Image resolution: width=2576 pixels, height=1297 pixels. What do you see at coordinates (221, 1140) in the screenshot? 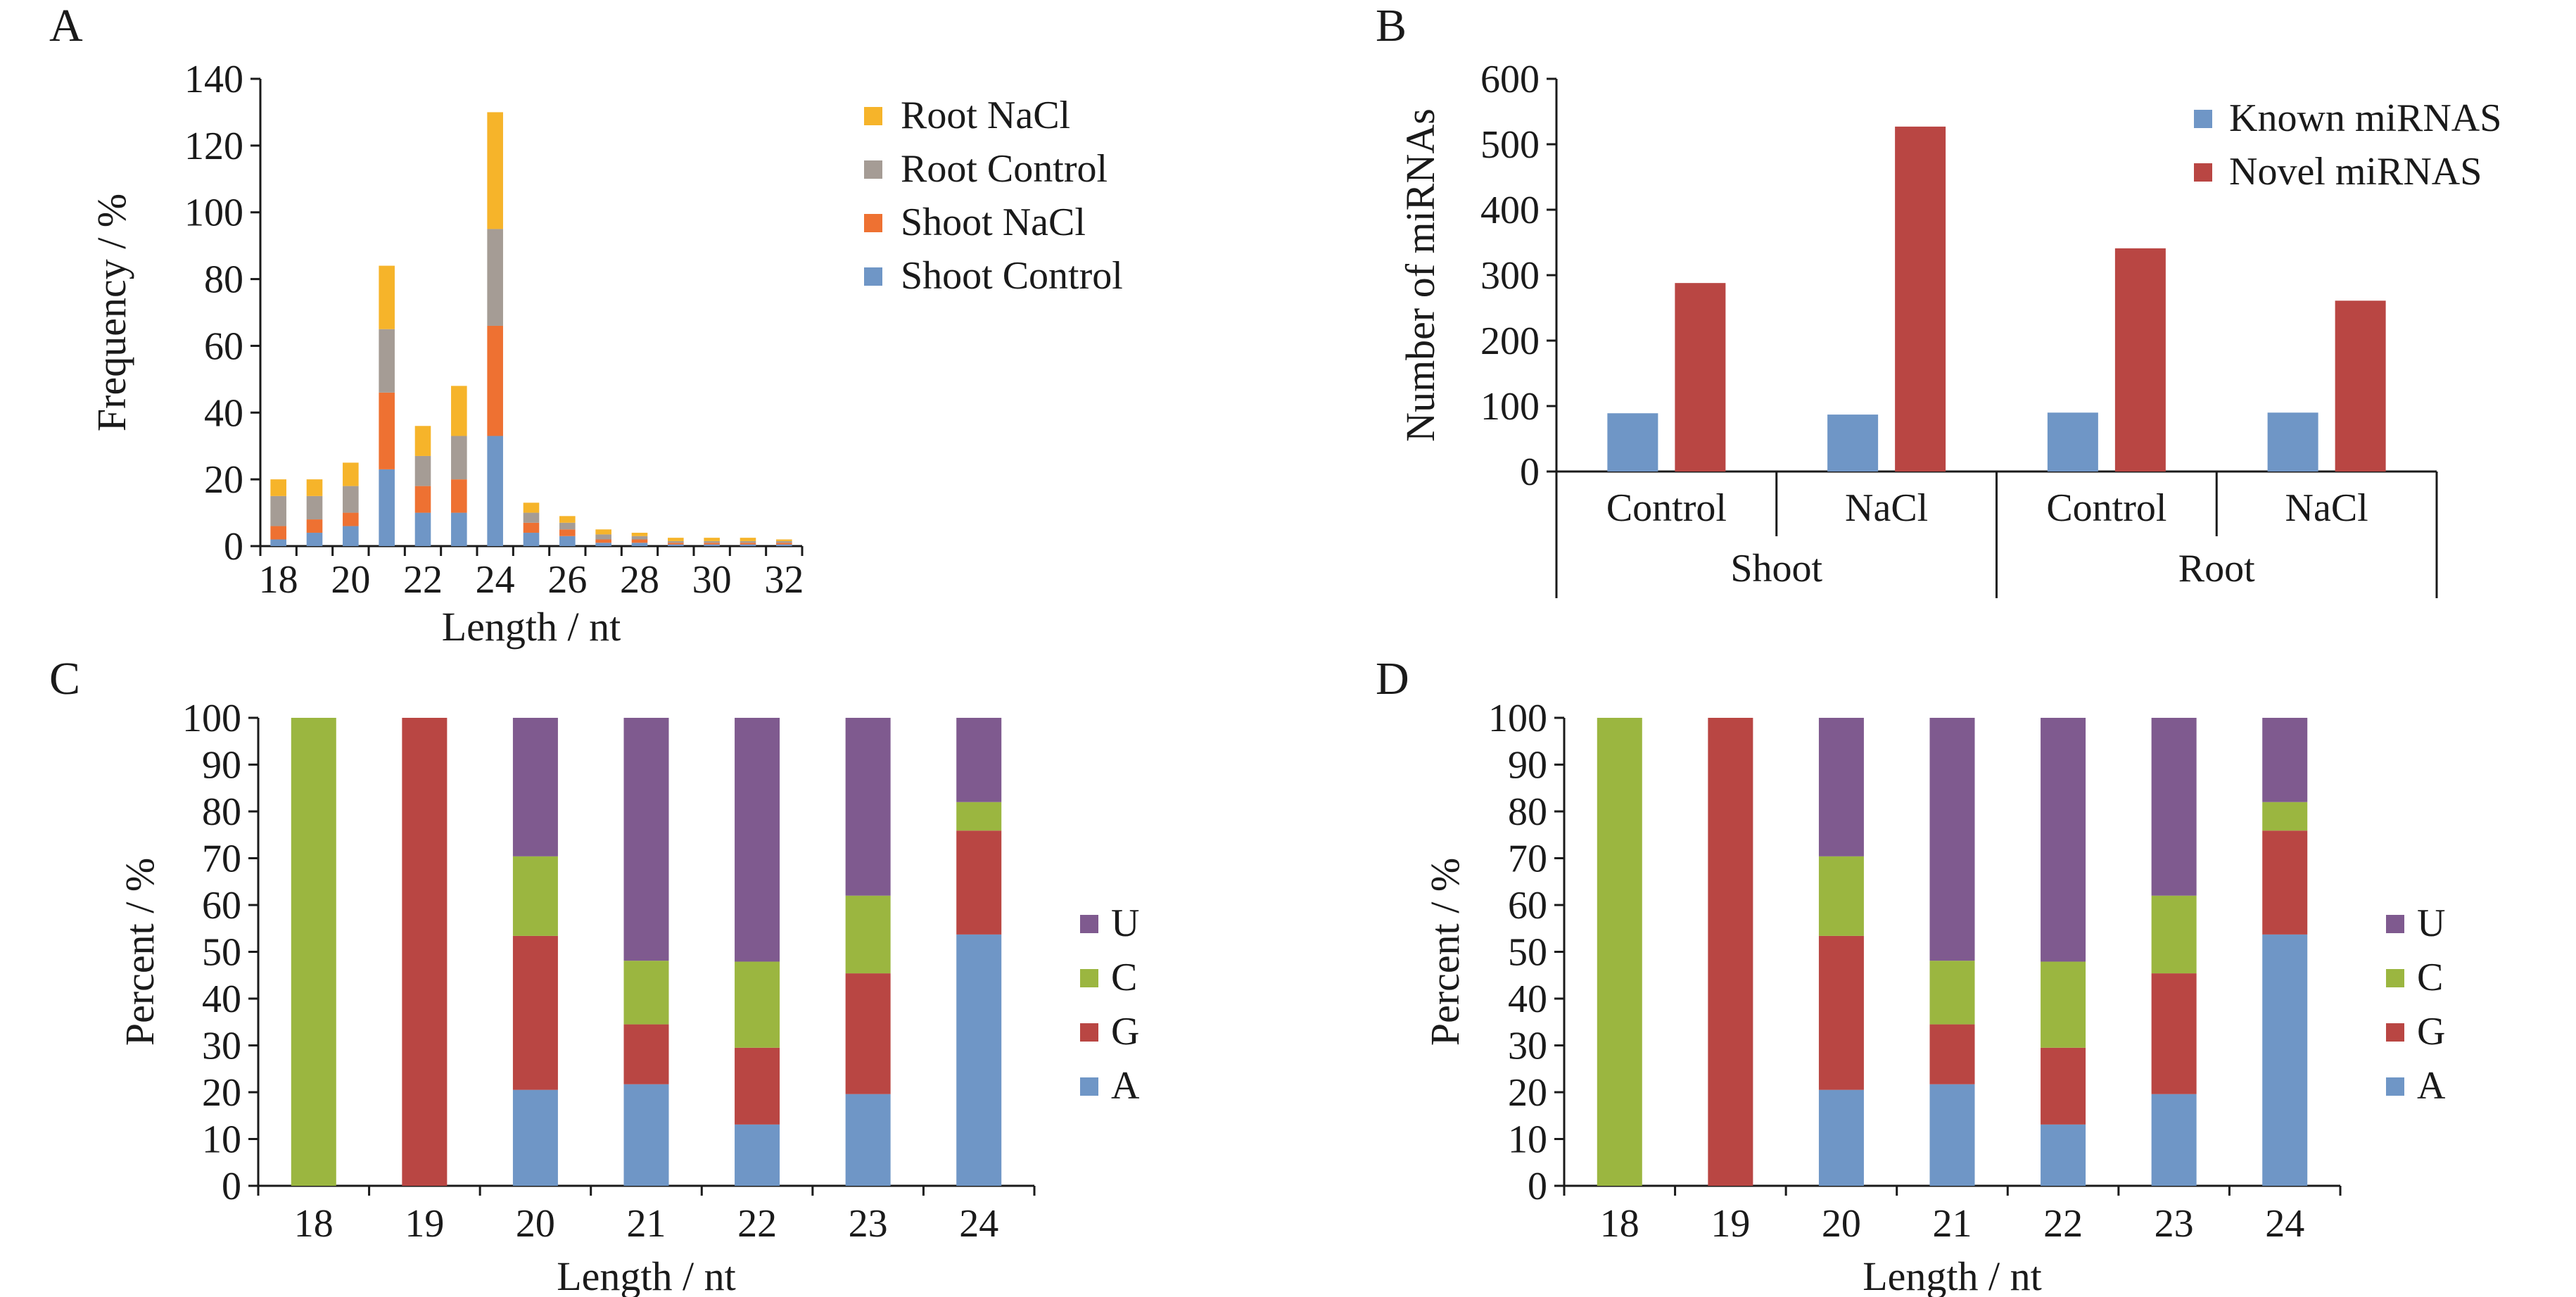
I see `y-tick-label-c: 10` at bounding box center [221, 1140].